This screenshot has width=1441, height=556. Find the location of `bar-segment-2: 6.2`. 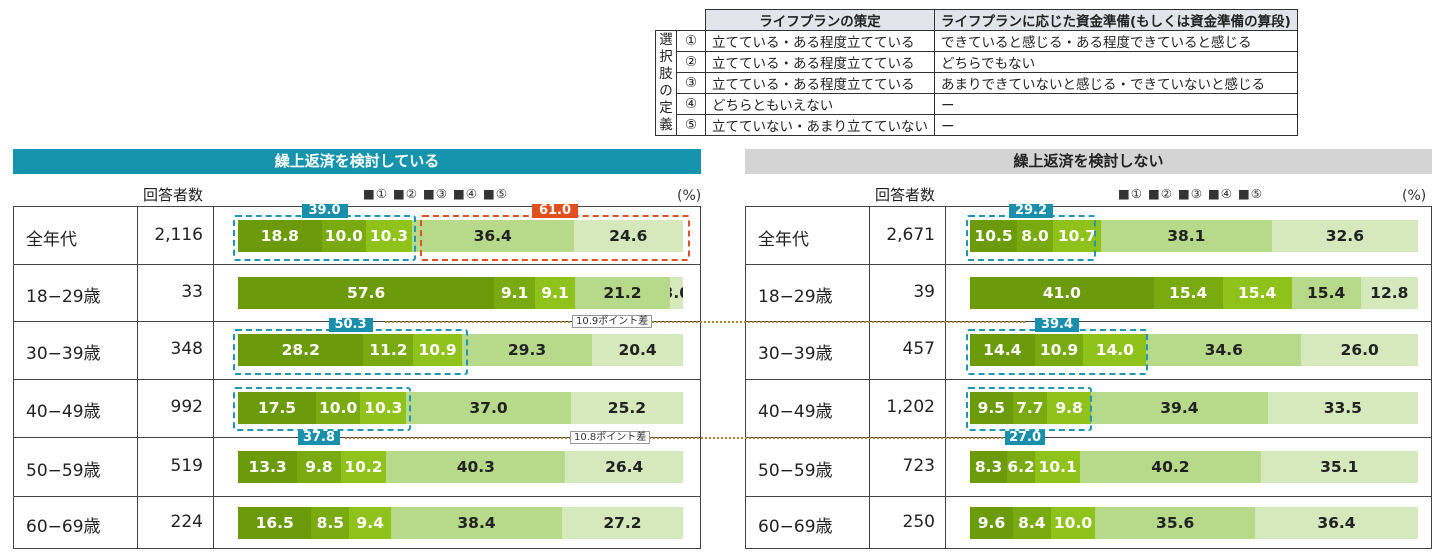

bar-segment-2: 6.2 is located at coordinates (1021, 466).